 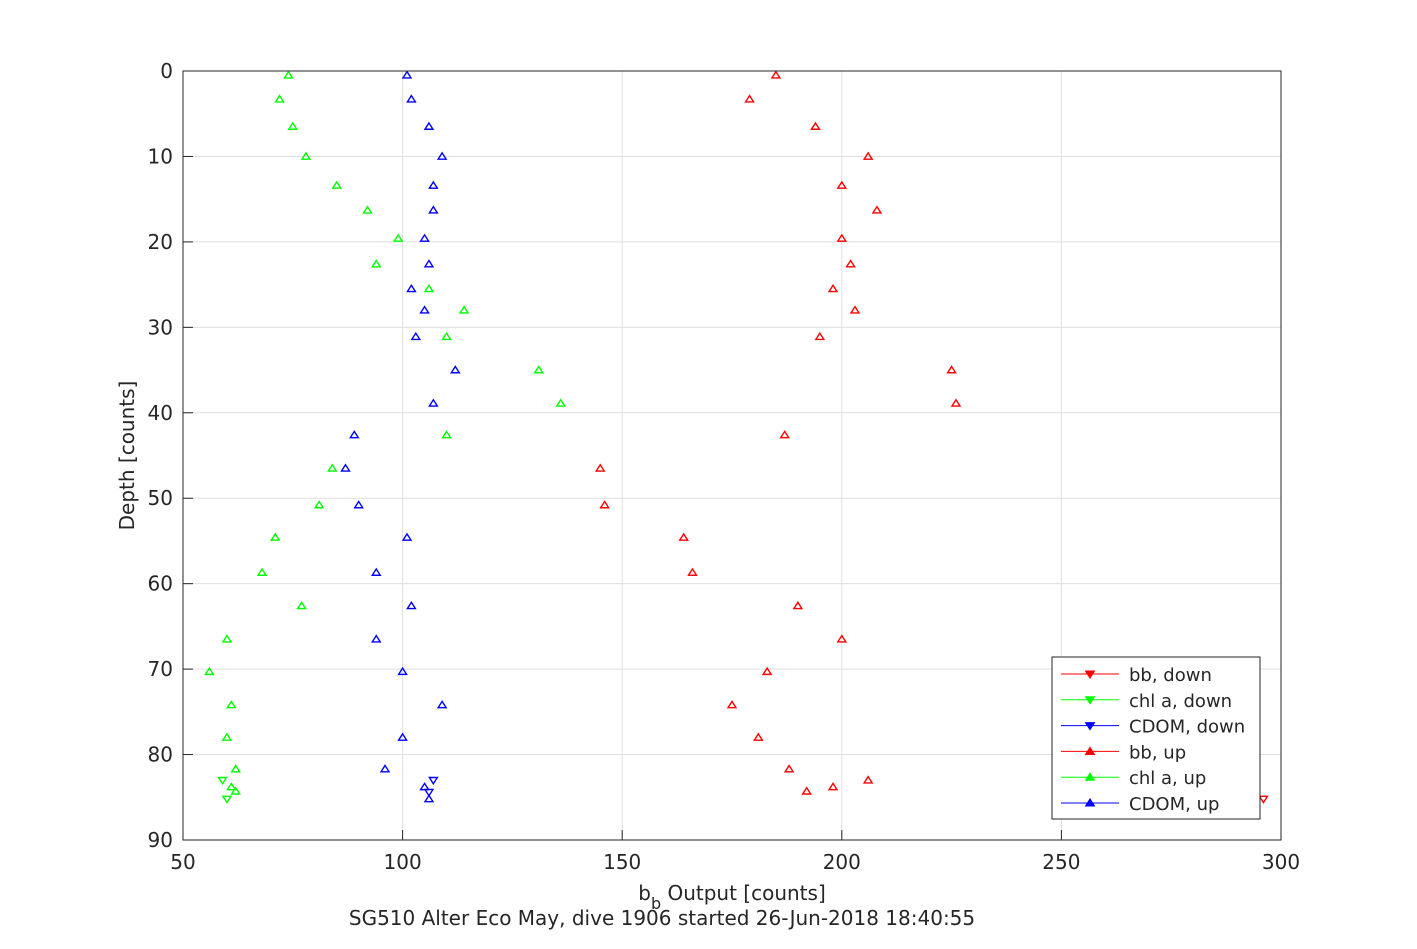 What do you see at coordinates (127, 456) in the screenshot?
I see `y-axis-label: Depth [counts]` at bounding box center [127, 456].